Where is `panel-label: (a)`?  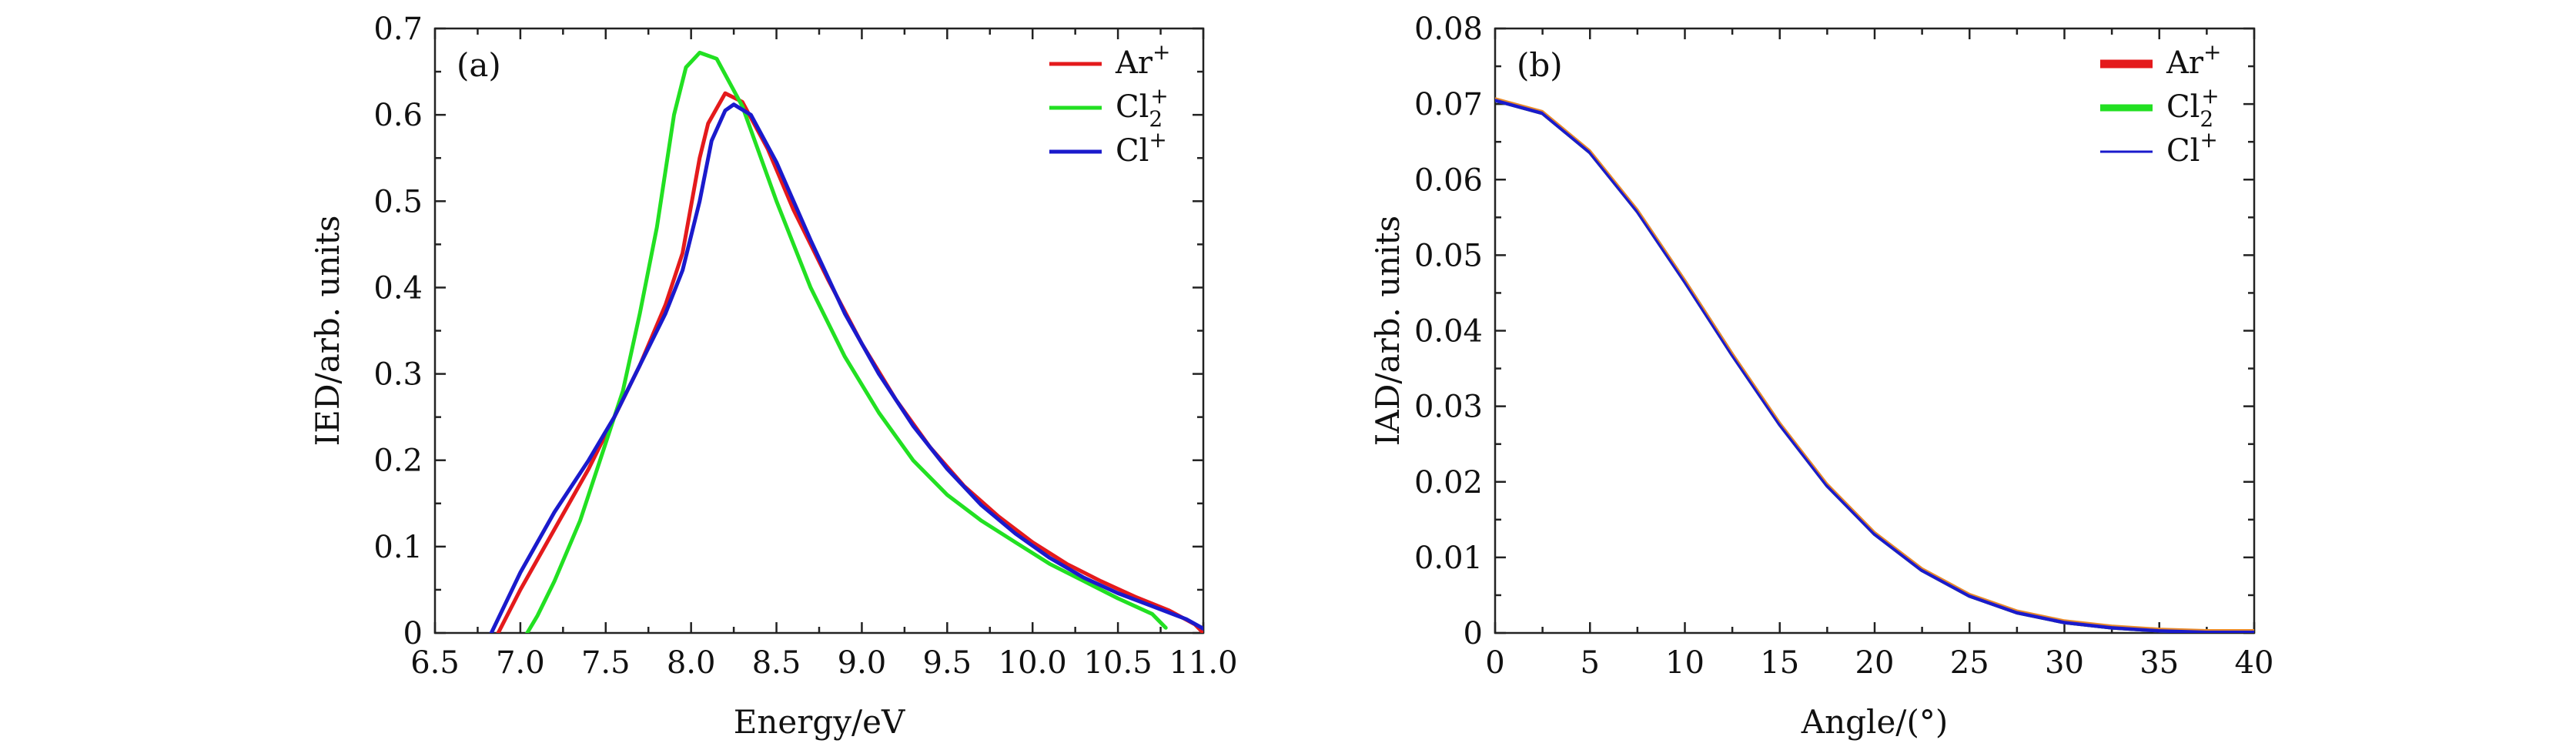
panel-label: (a) is located at coordinates (479, 65).